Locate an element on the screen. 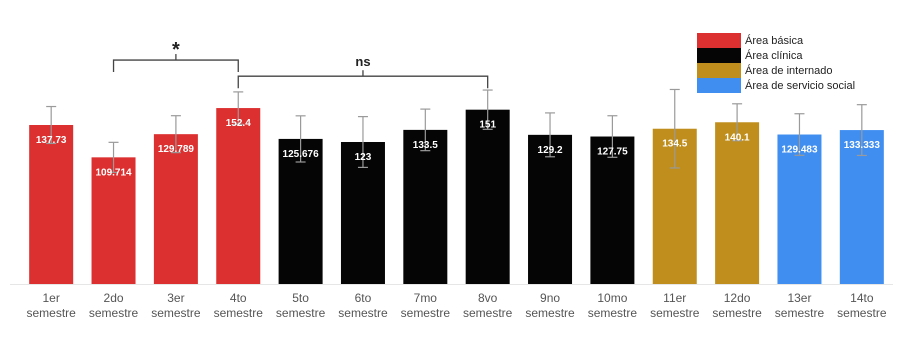  data-label: 151 is located at coordinates (487, 125).